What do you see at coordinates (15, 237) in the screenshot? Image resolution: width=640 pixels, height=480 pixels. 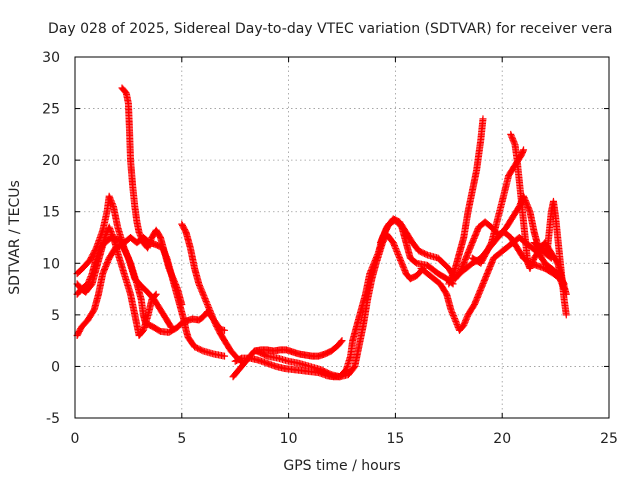 I see `y-axis-label: SDTVAR / TECUs` at bounding box center [15, 237].